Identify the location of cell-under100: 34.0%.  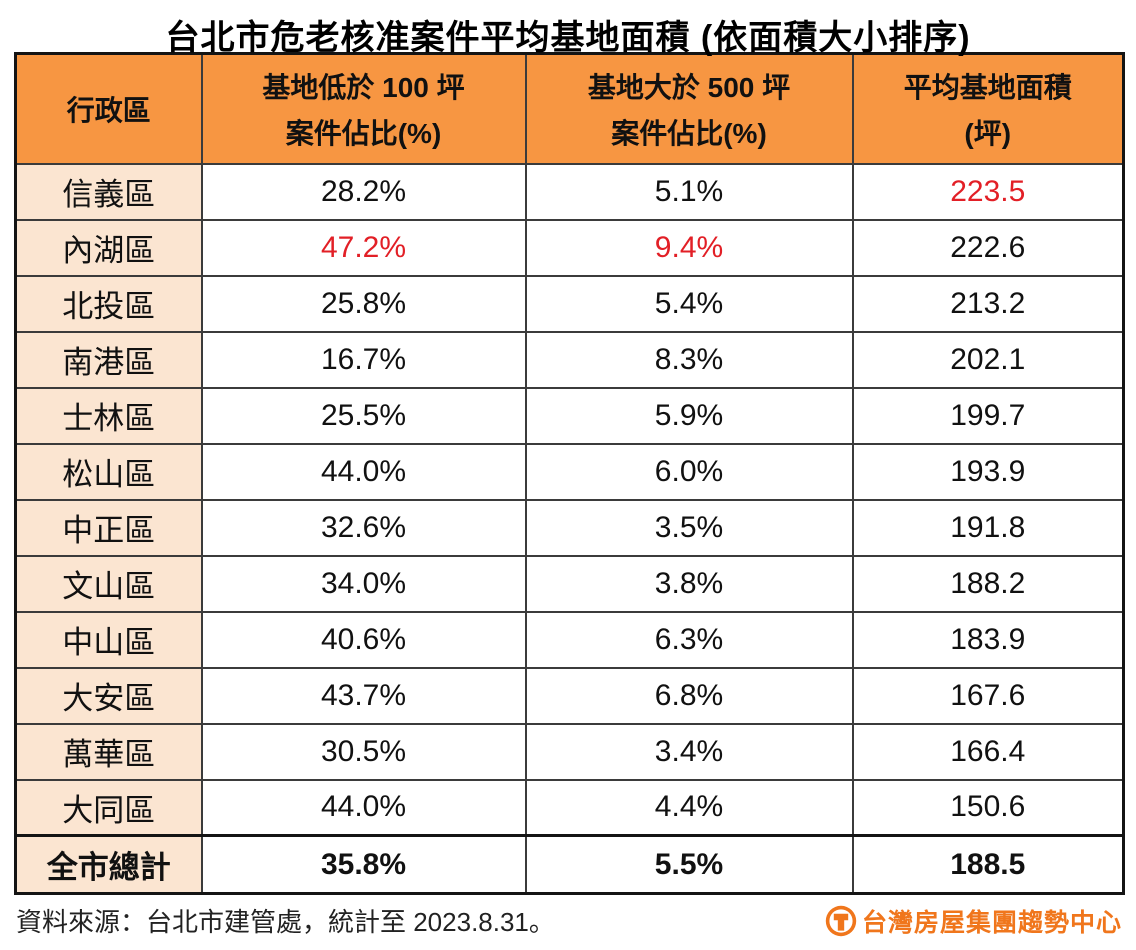
(363, 583).